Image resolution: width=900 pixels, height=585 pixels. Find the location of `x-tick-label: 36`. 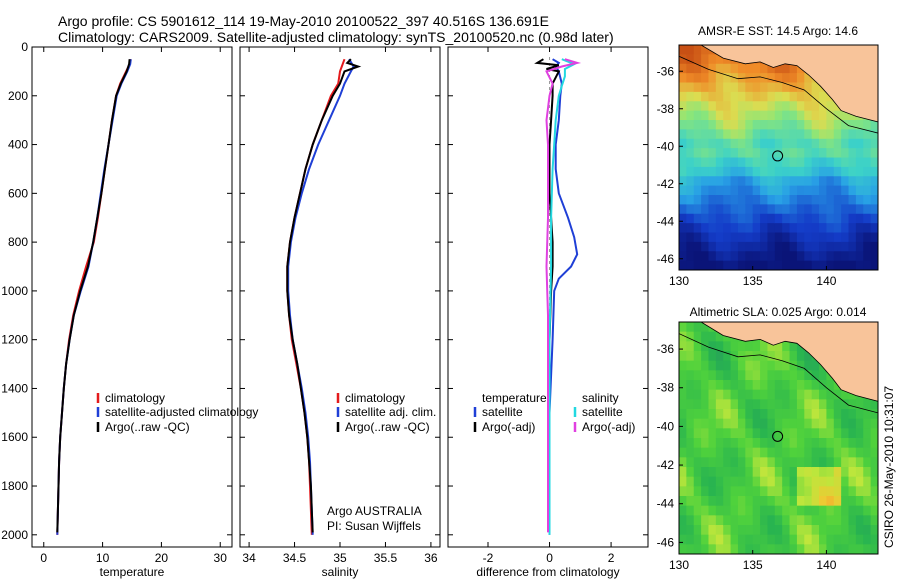

x-tick-label: 36 is located at coordinates (431, 558).